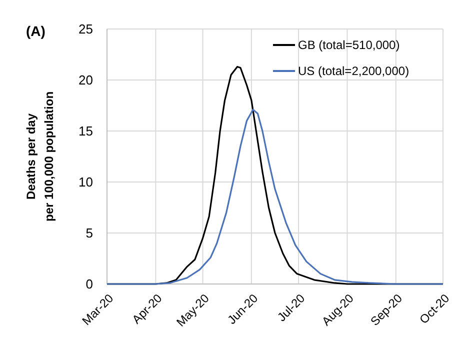 Image resolution: width=473 pixels, height=344 pixels. Describe the element at coordinates (89, 284) in the screenshot. I see `y-tick-label: 0` at that location.